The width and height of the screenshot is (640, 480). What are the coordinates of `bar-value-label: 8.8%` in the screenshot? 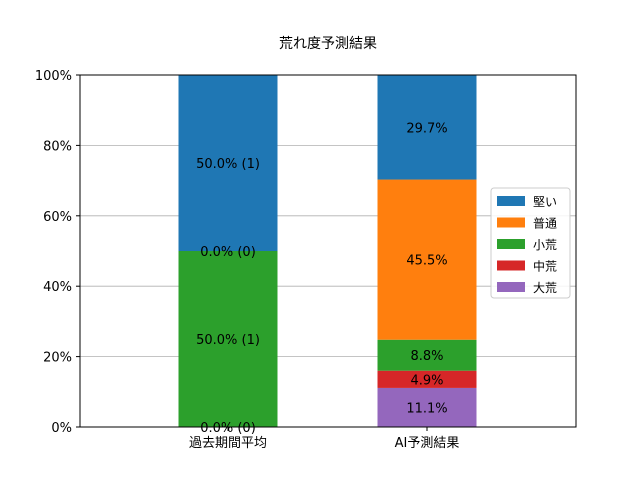 It's located at (426, 356).